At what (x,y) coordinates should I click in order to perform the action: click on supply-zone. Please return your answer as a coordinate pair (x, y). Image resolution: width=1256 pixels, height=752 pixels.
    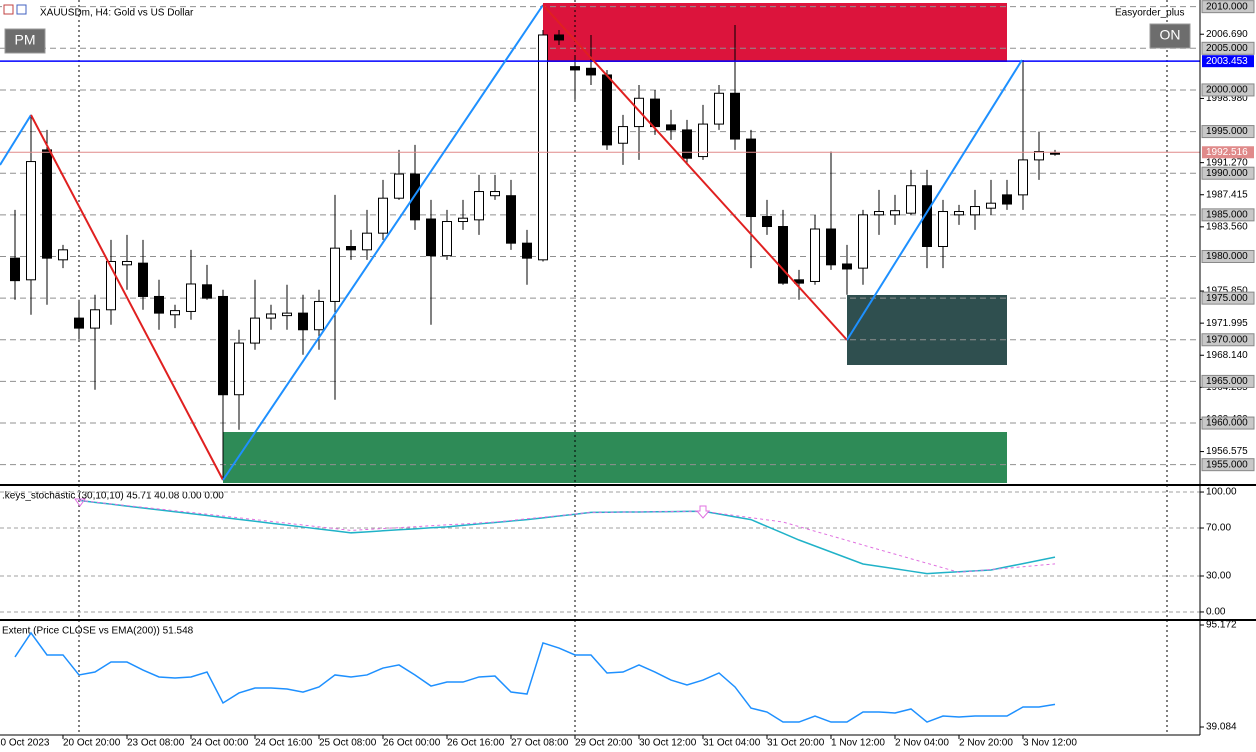
    Looking at the image, I should click on (775, 32).